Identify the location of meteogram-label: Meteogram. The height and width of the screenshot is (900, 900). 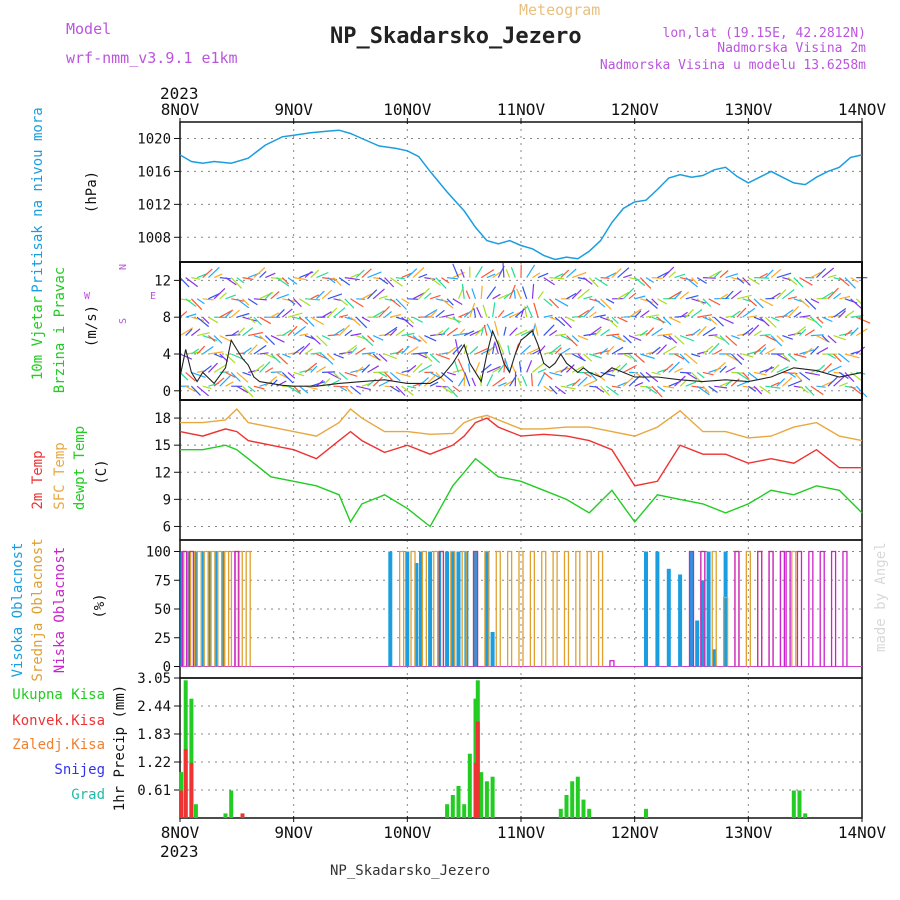
(559, 10).